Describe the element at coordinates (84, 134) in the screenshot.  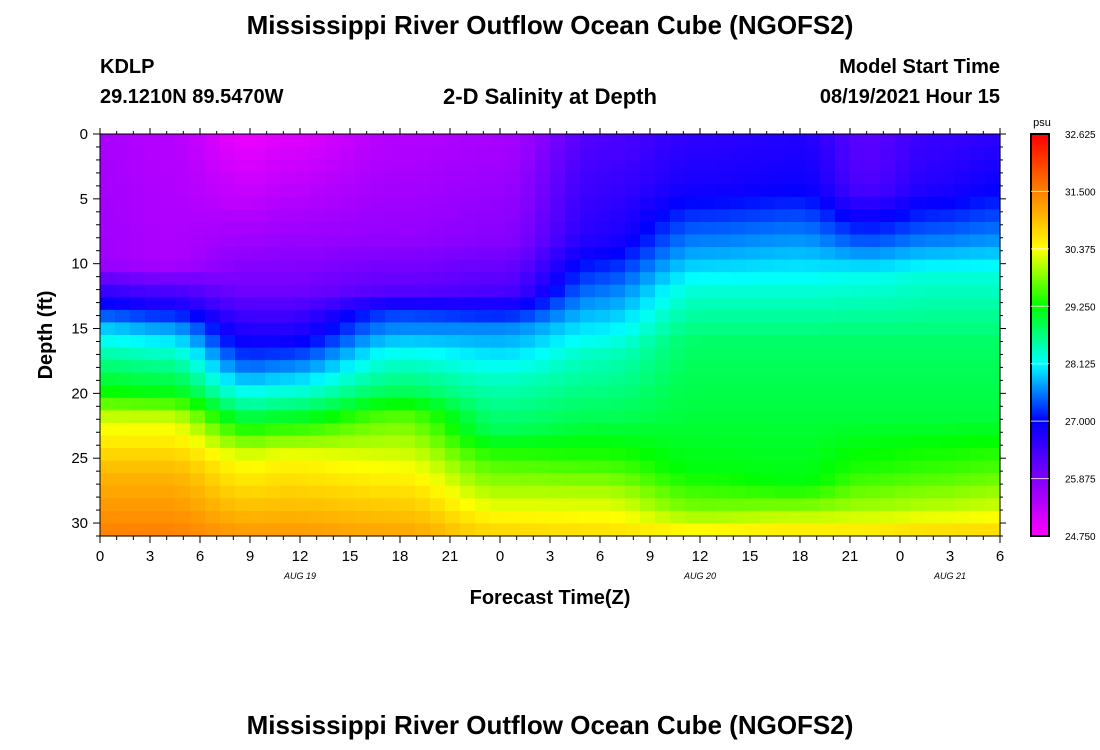
I see `y-tick-label: 0` at that location.